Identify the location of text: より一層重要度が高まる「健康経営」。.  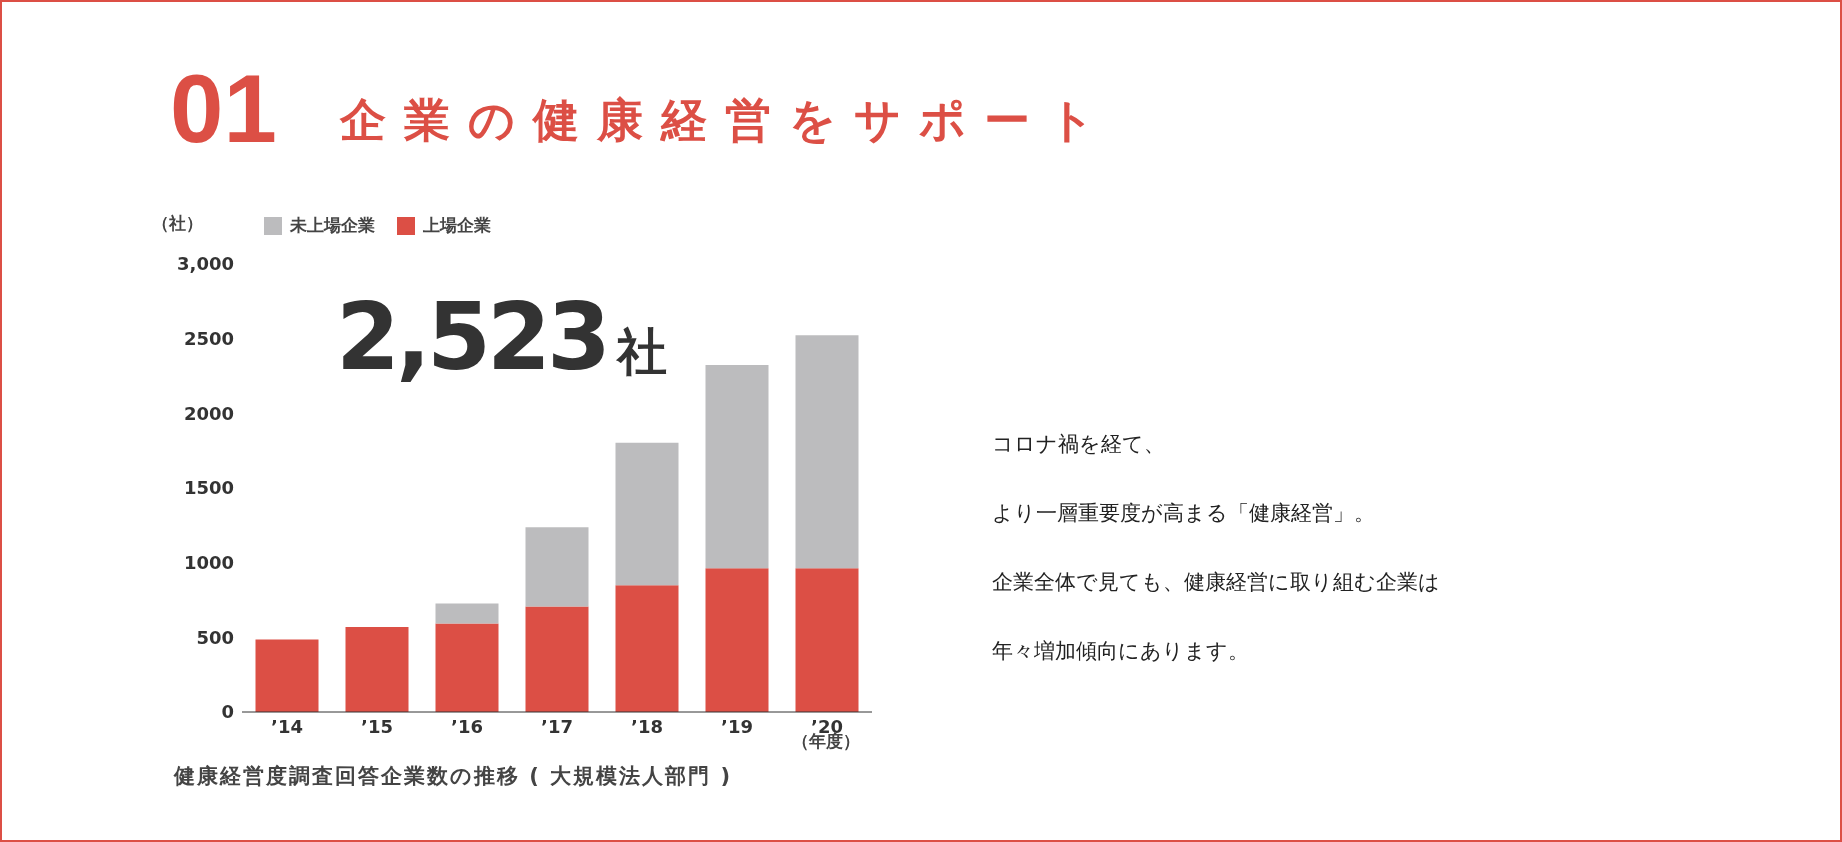
(1184, 513).